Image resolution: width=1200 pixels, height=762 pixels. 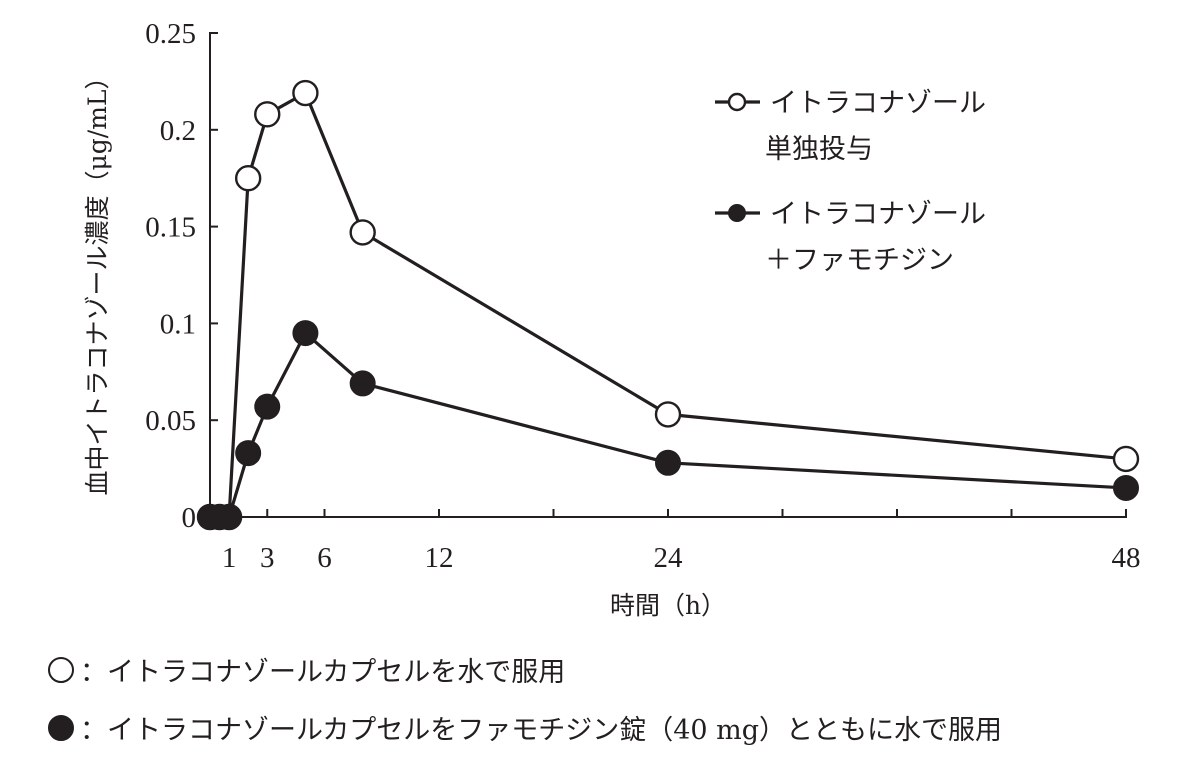 I want to click on x-tick-label: 12, so click(x=439, y=558).